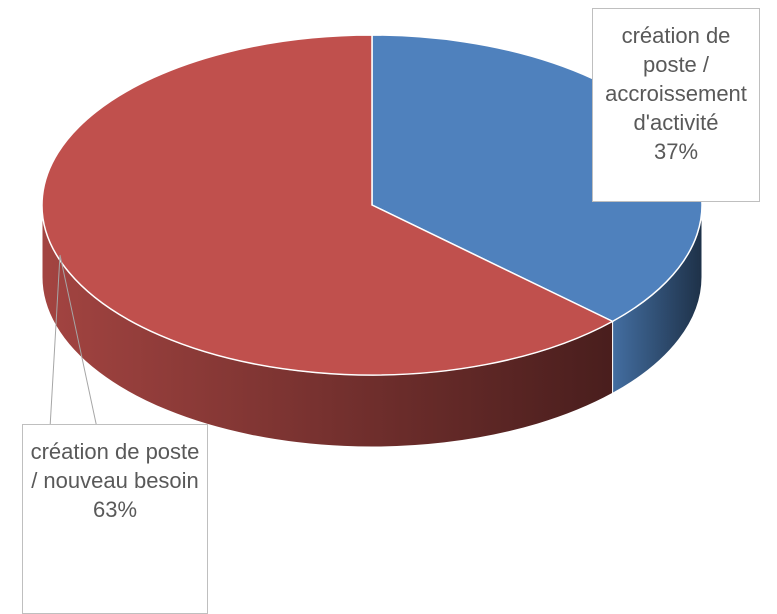  Describe the element at coordinates (676, 151) in the screenshot. I see `label-value: 37%` at that location.